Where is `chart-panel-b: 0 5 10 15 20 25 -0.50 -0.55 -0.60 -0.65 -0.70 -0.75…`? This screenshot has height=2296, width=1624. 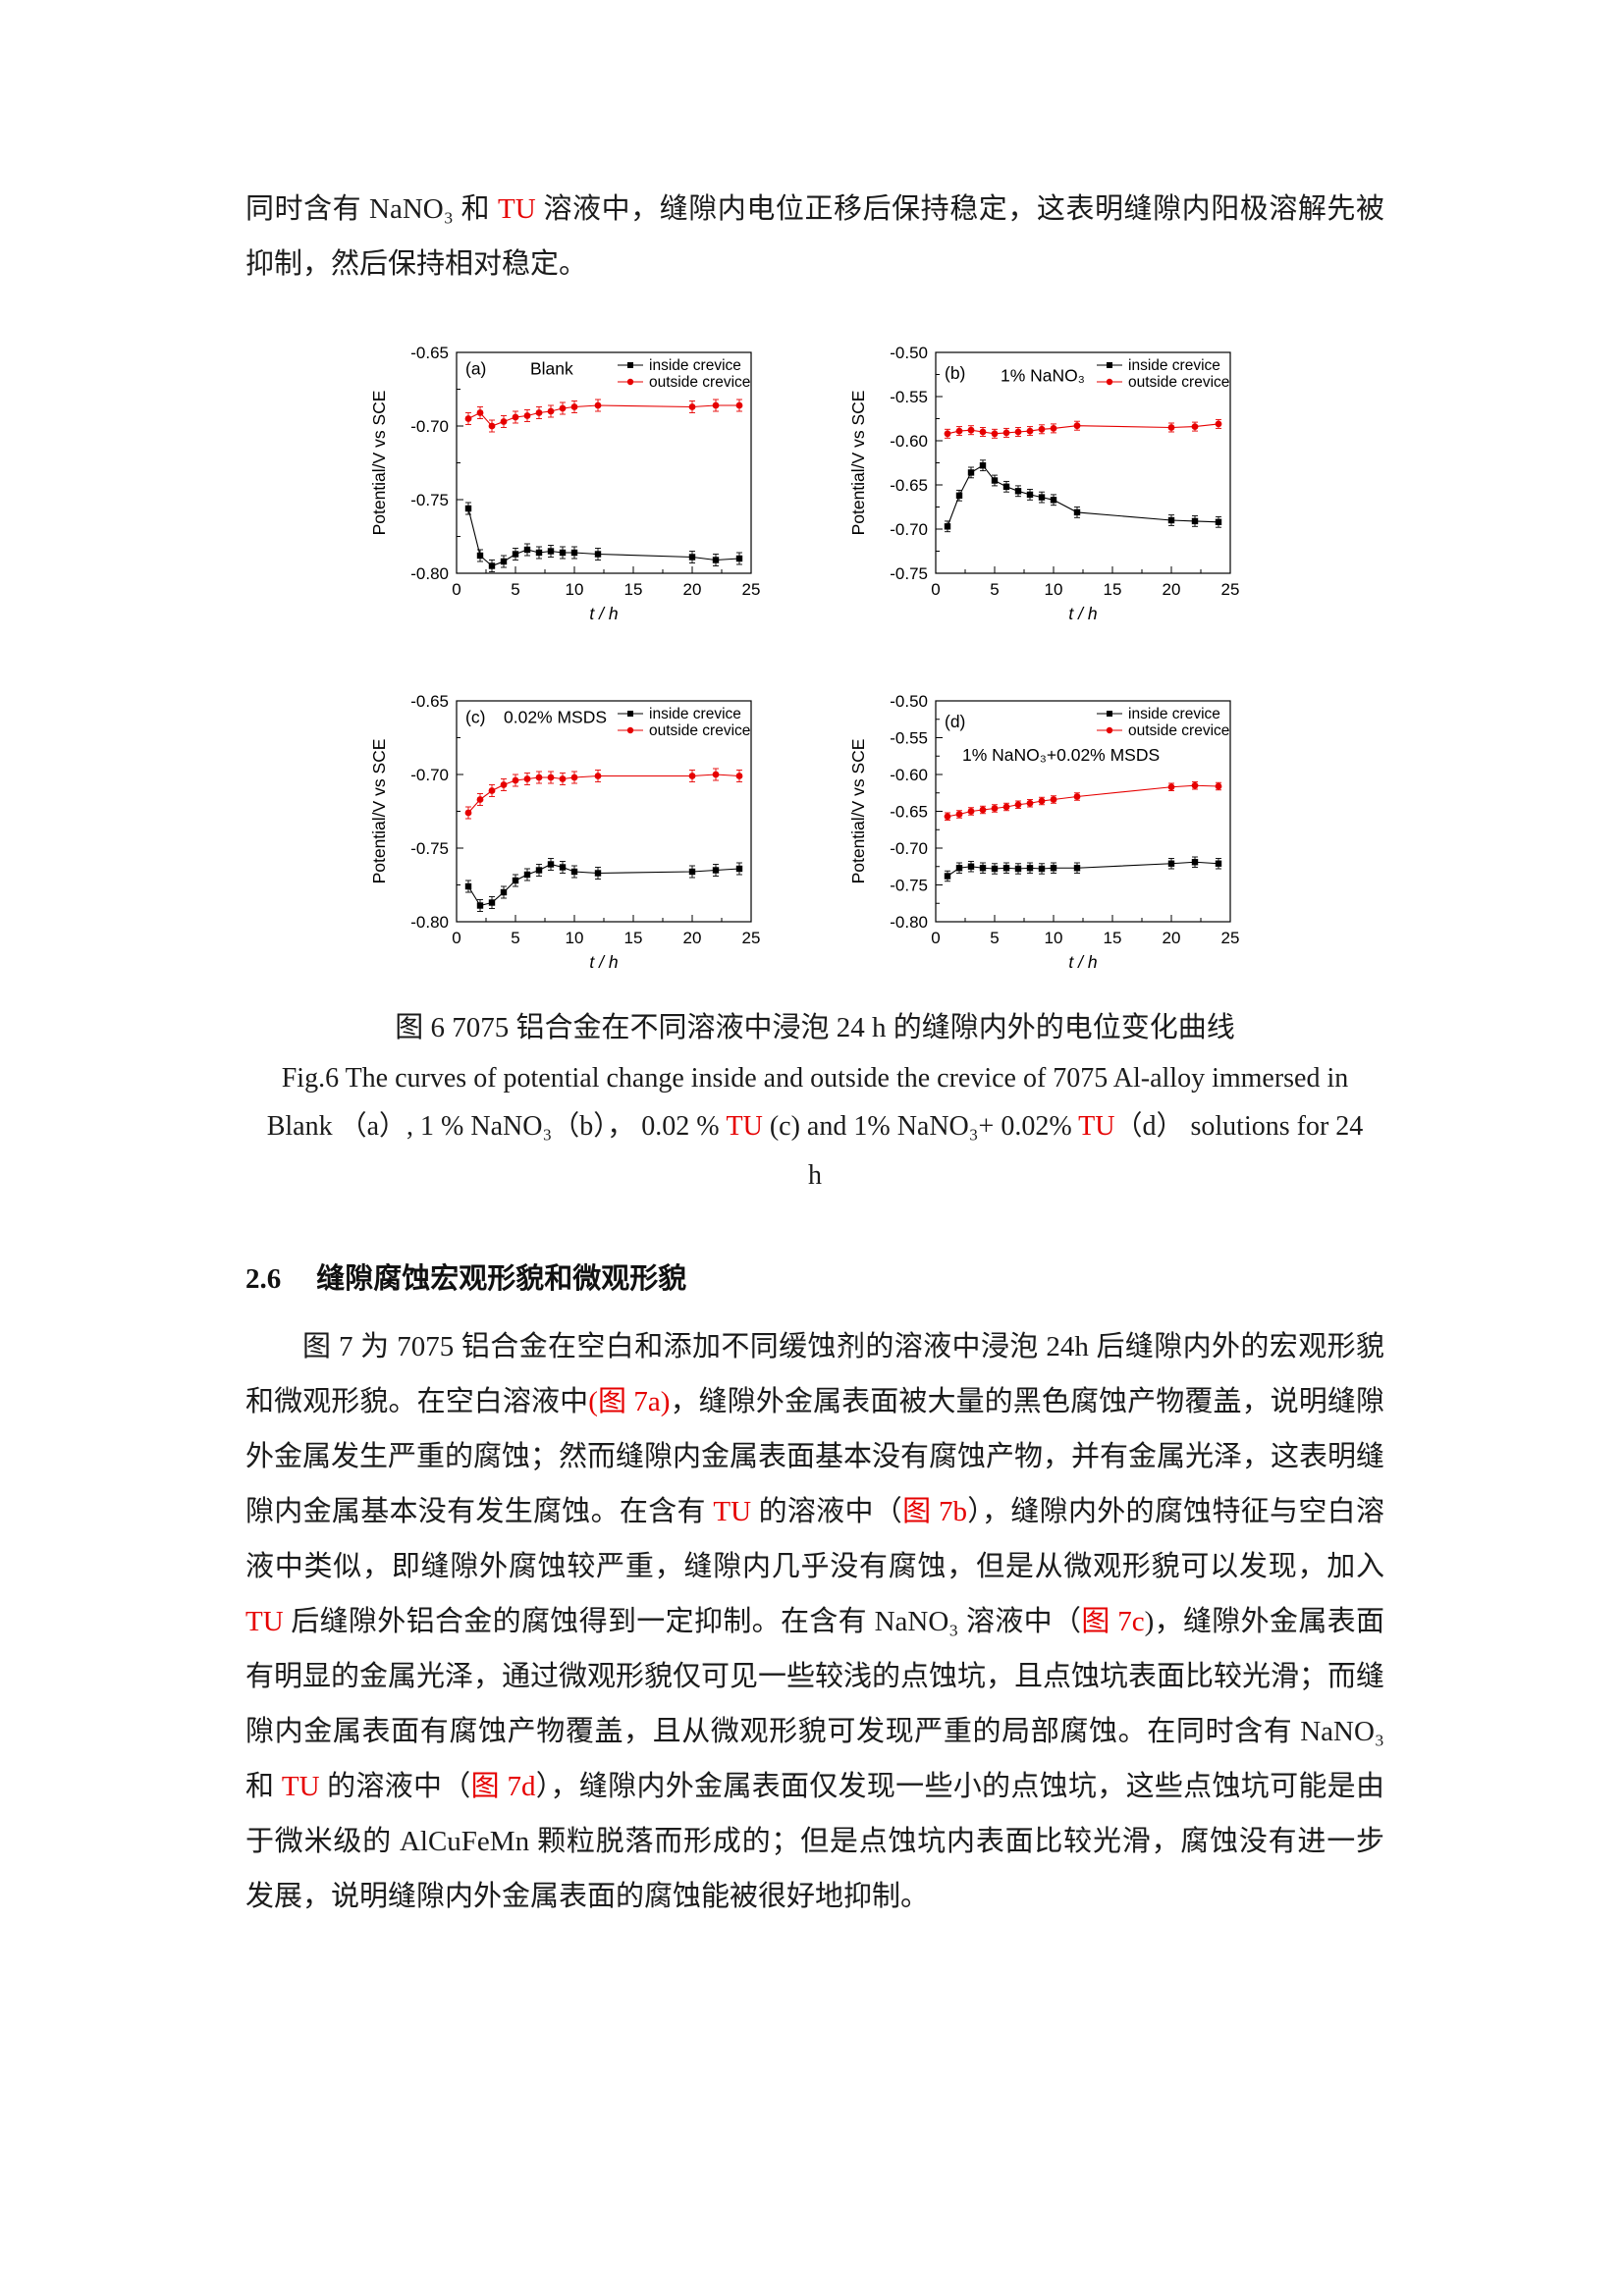 chart-panel-b: 0 5 10 15 20 25 -0.50 -0.55 -0.60 -0.65 -0.70 -0.75… is located at coordinates (1053, 477).